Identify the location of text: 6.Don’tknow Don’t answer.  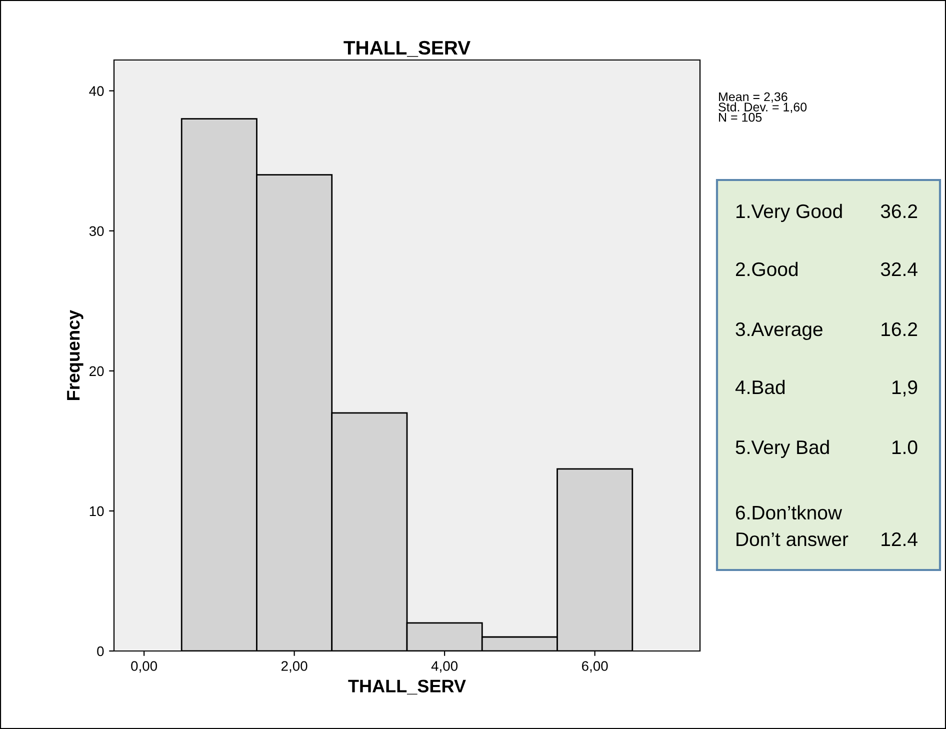
(792, 525).